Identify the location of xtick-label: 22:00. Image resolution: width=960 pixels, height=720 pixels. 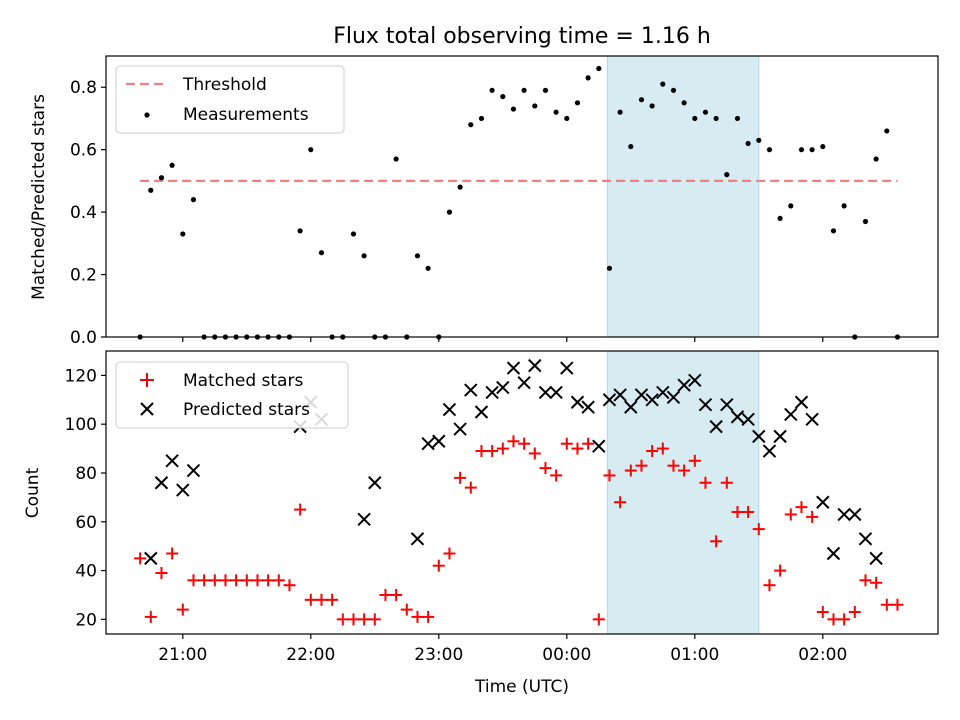
(310, 655).